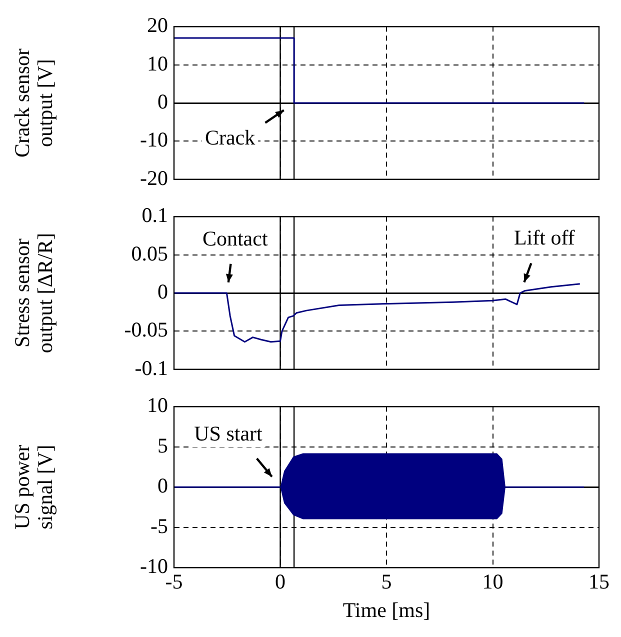 The image size is (621, 637). Describe the element at coordinates (146, 330) in the screenshot. I see `y-tick-label: -0.05` at that location.